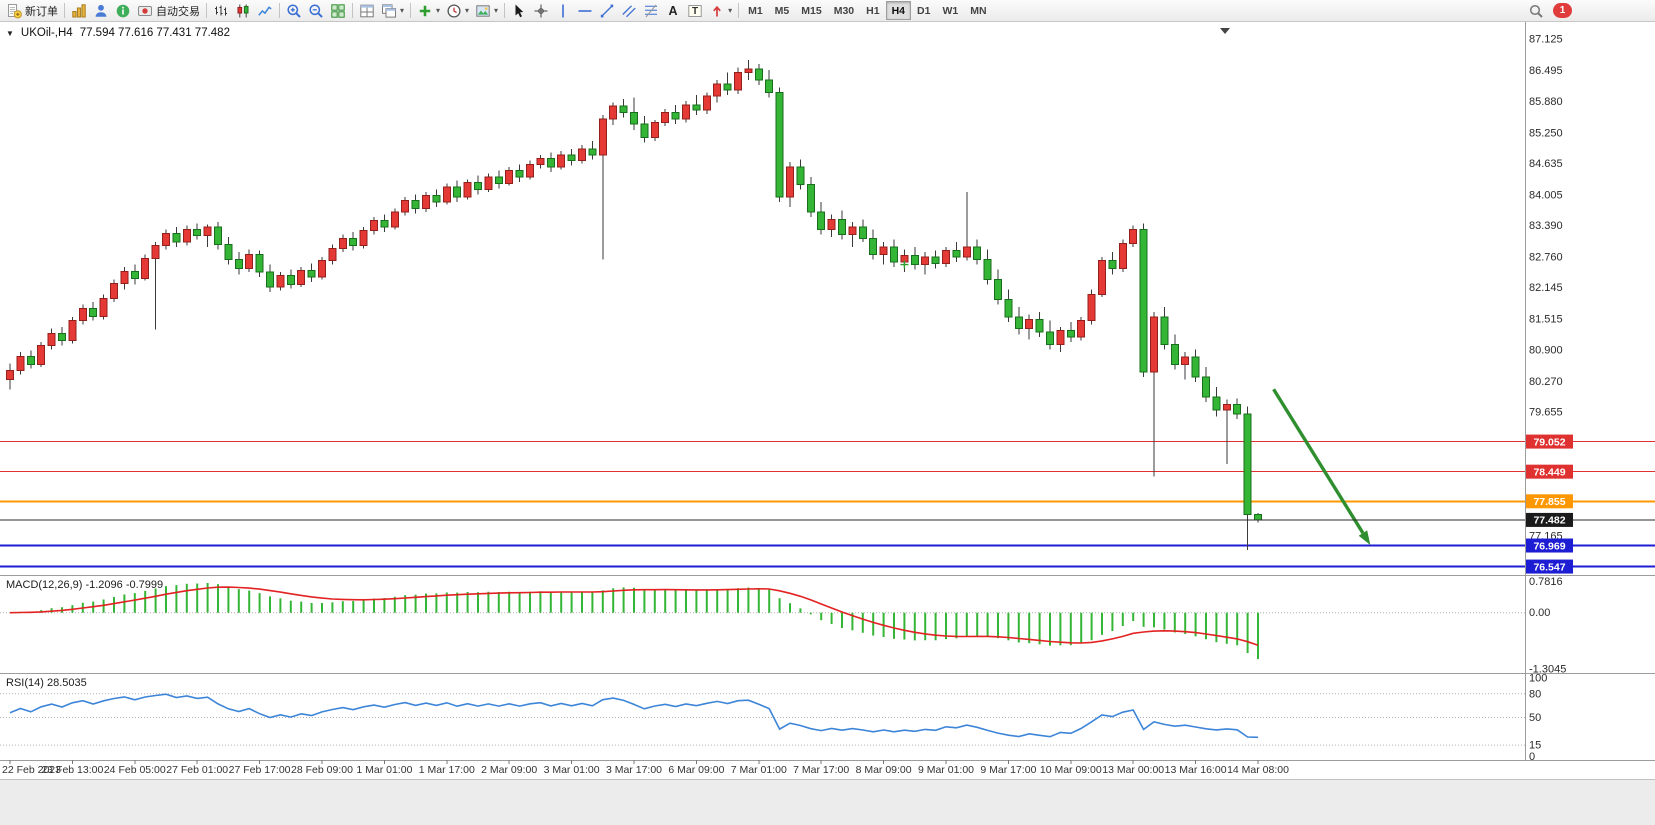 This screenshot has width=1655, height=825. Describe the element at coordinates (759, 770) in the screenshot. I see `svg-text: 7 Mar 01:00` at that location.